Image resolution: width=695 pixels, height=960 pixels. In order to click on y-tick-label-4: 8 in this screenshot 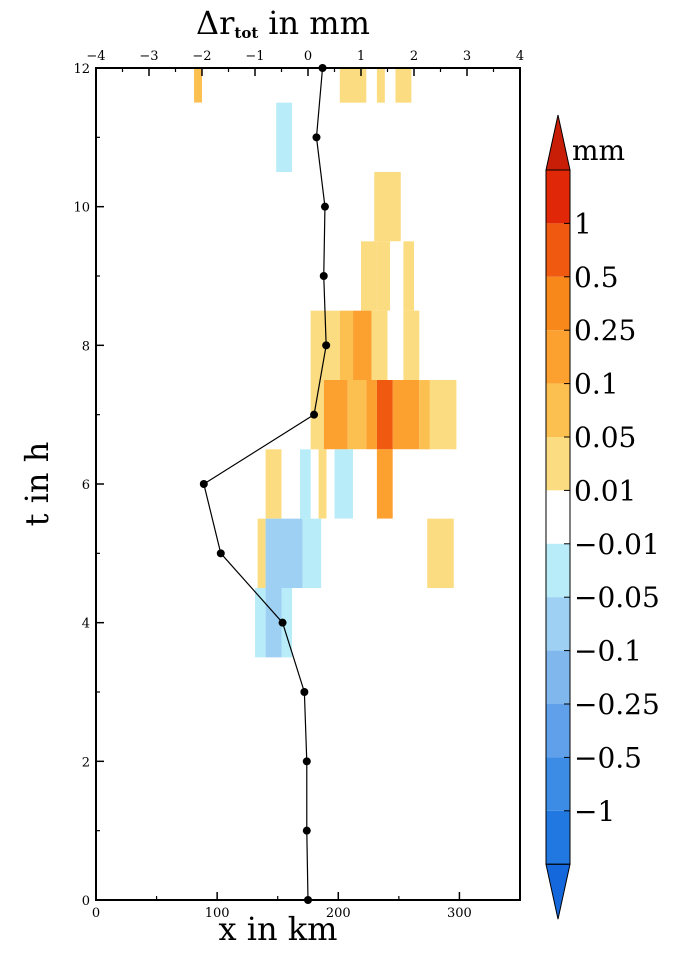, I will do `click(86, 346)`.